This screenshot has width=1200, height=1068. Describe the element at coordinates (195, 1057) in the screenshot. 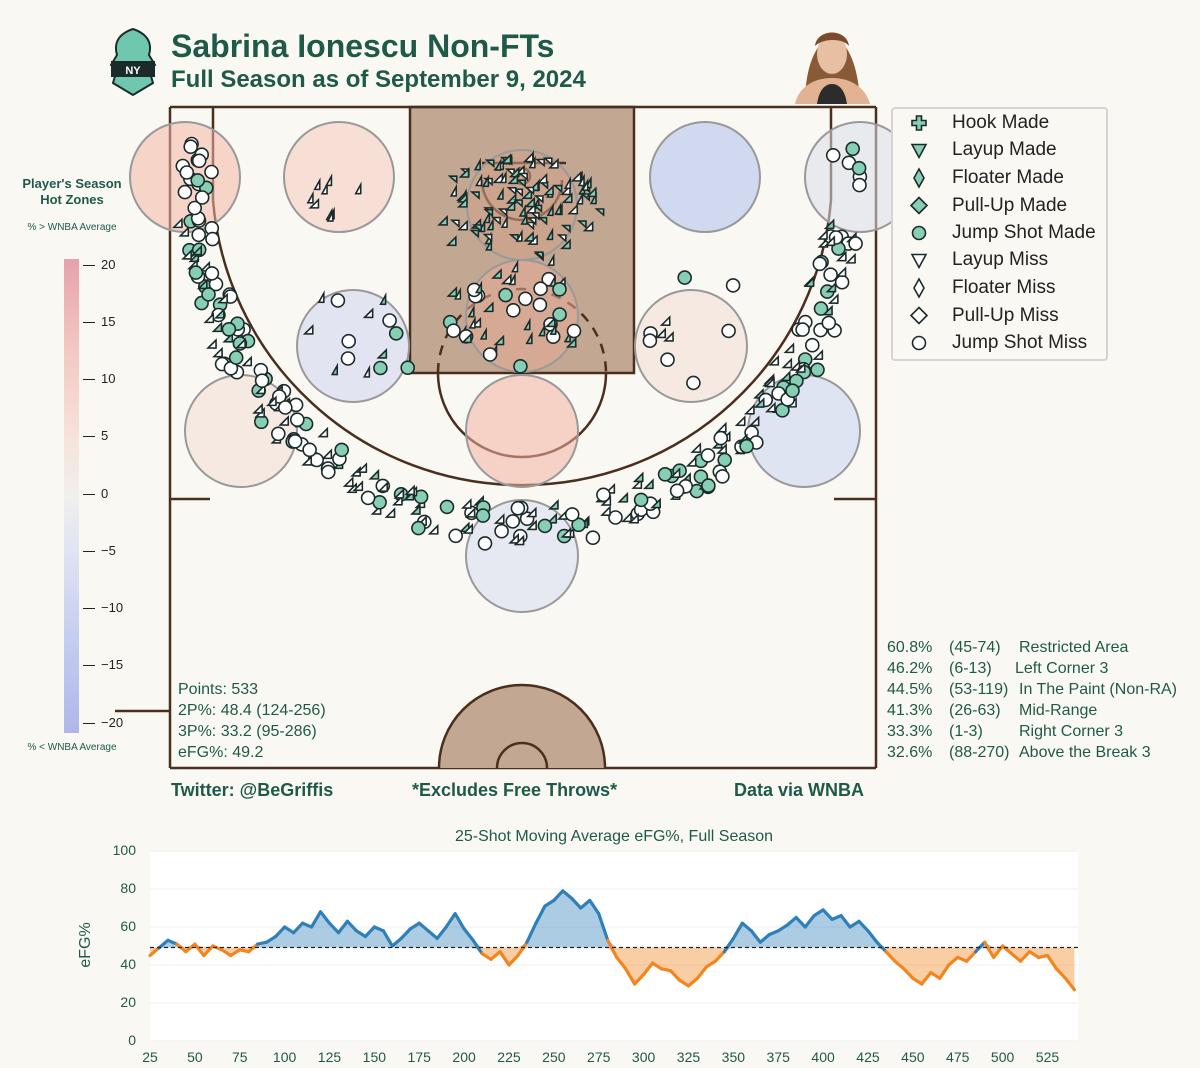

I see `x-tick-label: 50` at that location.